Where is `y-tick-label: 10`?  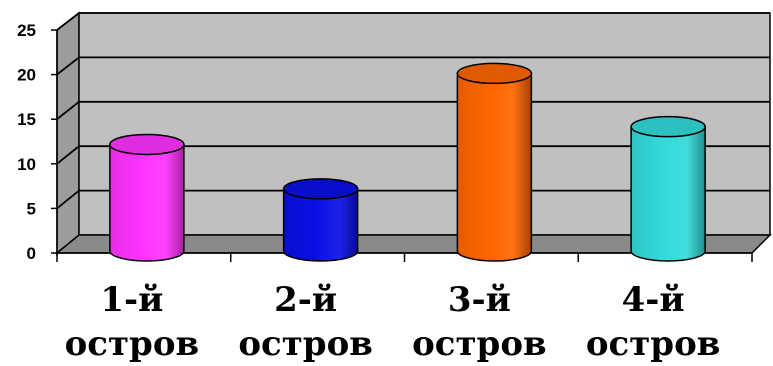
y-tick-label: 10 is located at coordinates (26, 164).